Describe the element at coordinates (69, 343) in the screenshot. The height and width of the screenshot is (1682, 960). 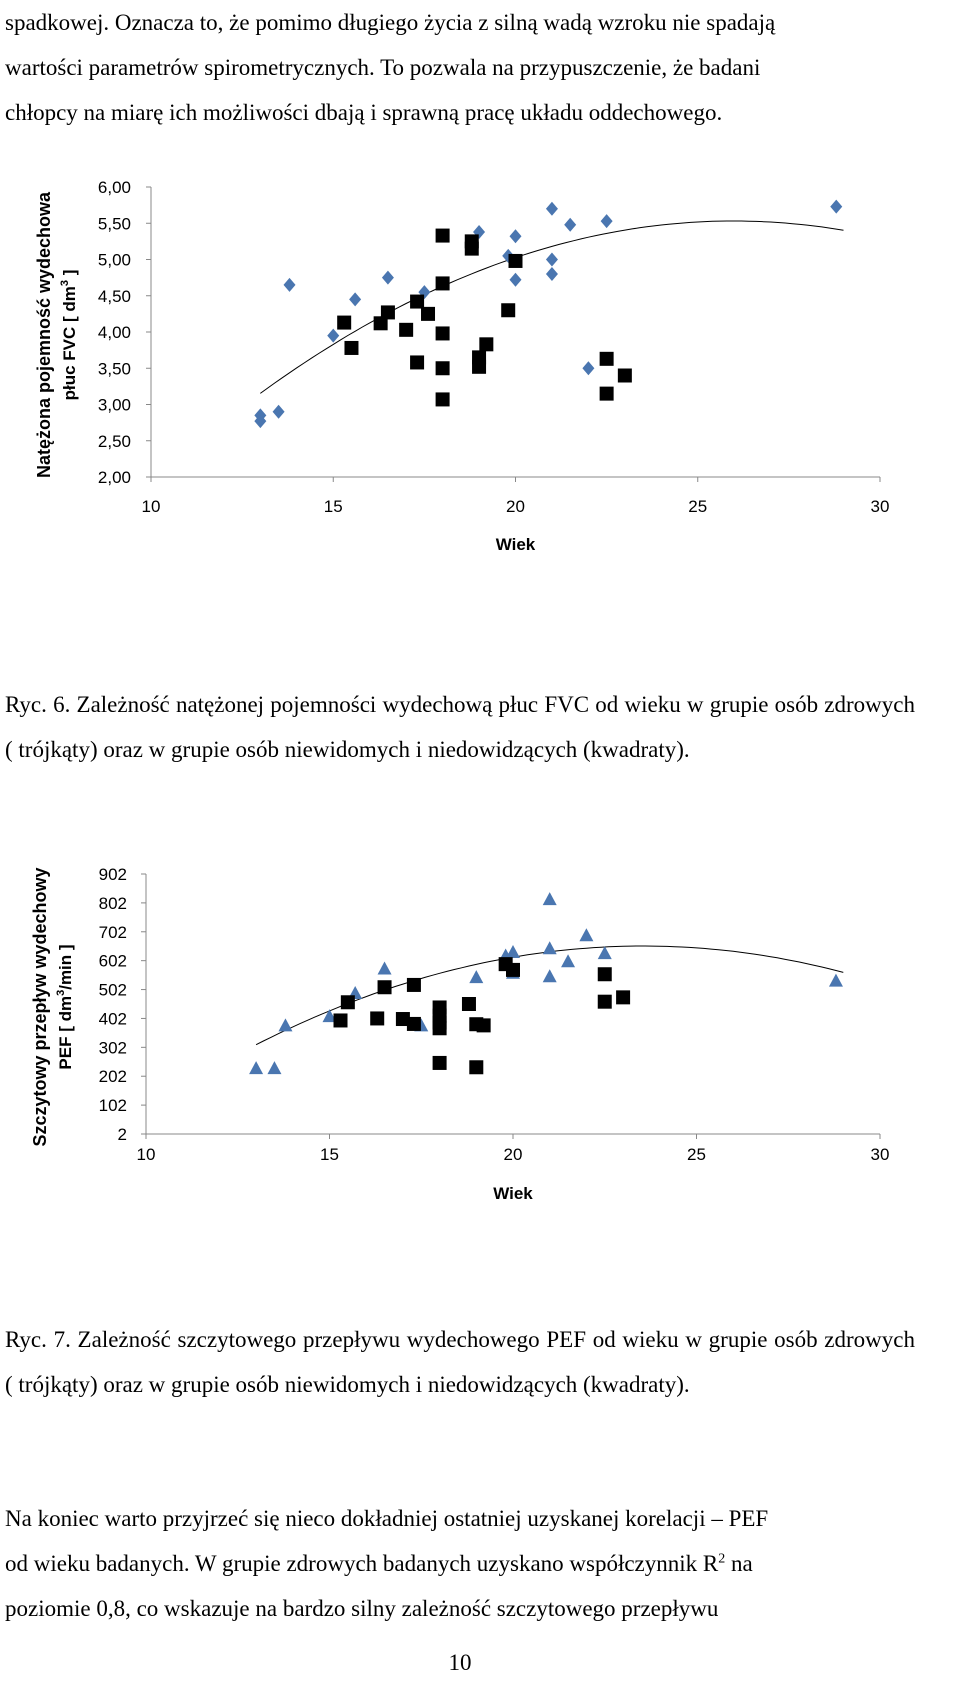
I see `y-axis-title-text: płuc FVC [ dm` at that location.